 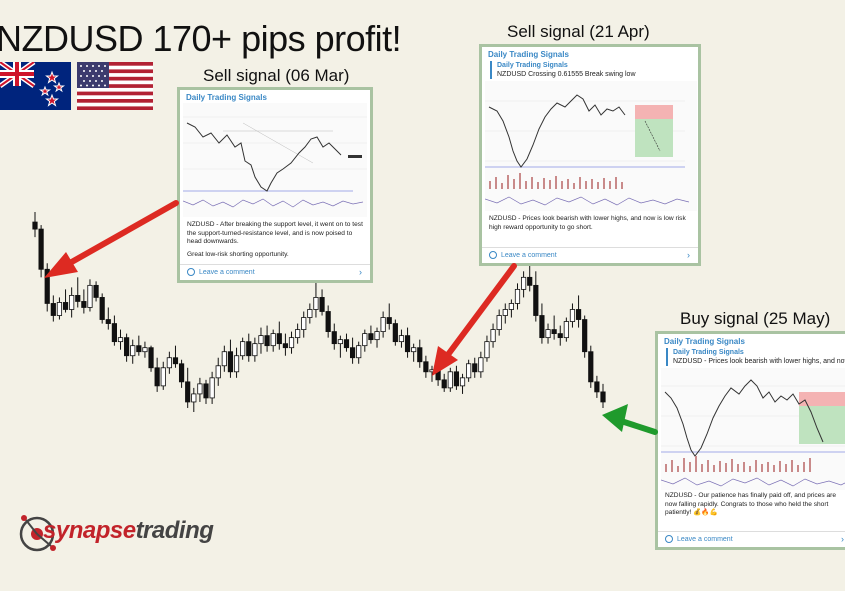 I want to click on new-zealand-flag-icon, so click(x=35, y=86).